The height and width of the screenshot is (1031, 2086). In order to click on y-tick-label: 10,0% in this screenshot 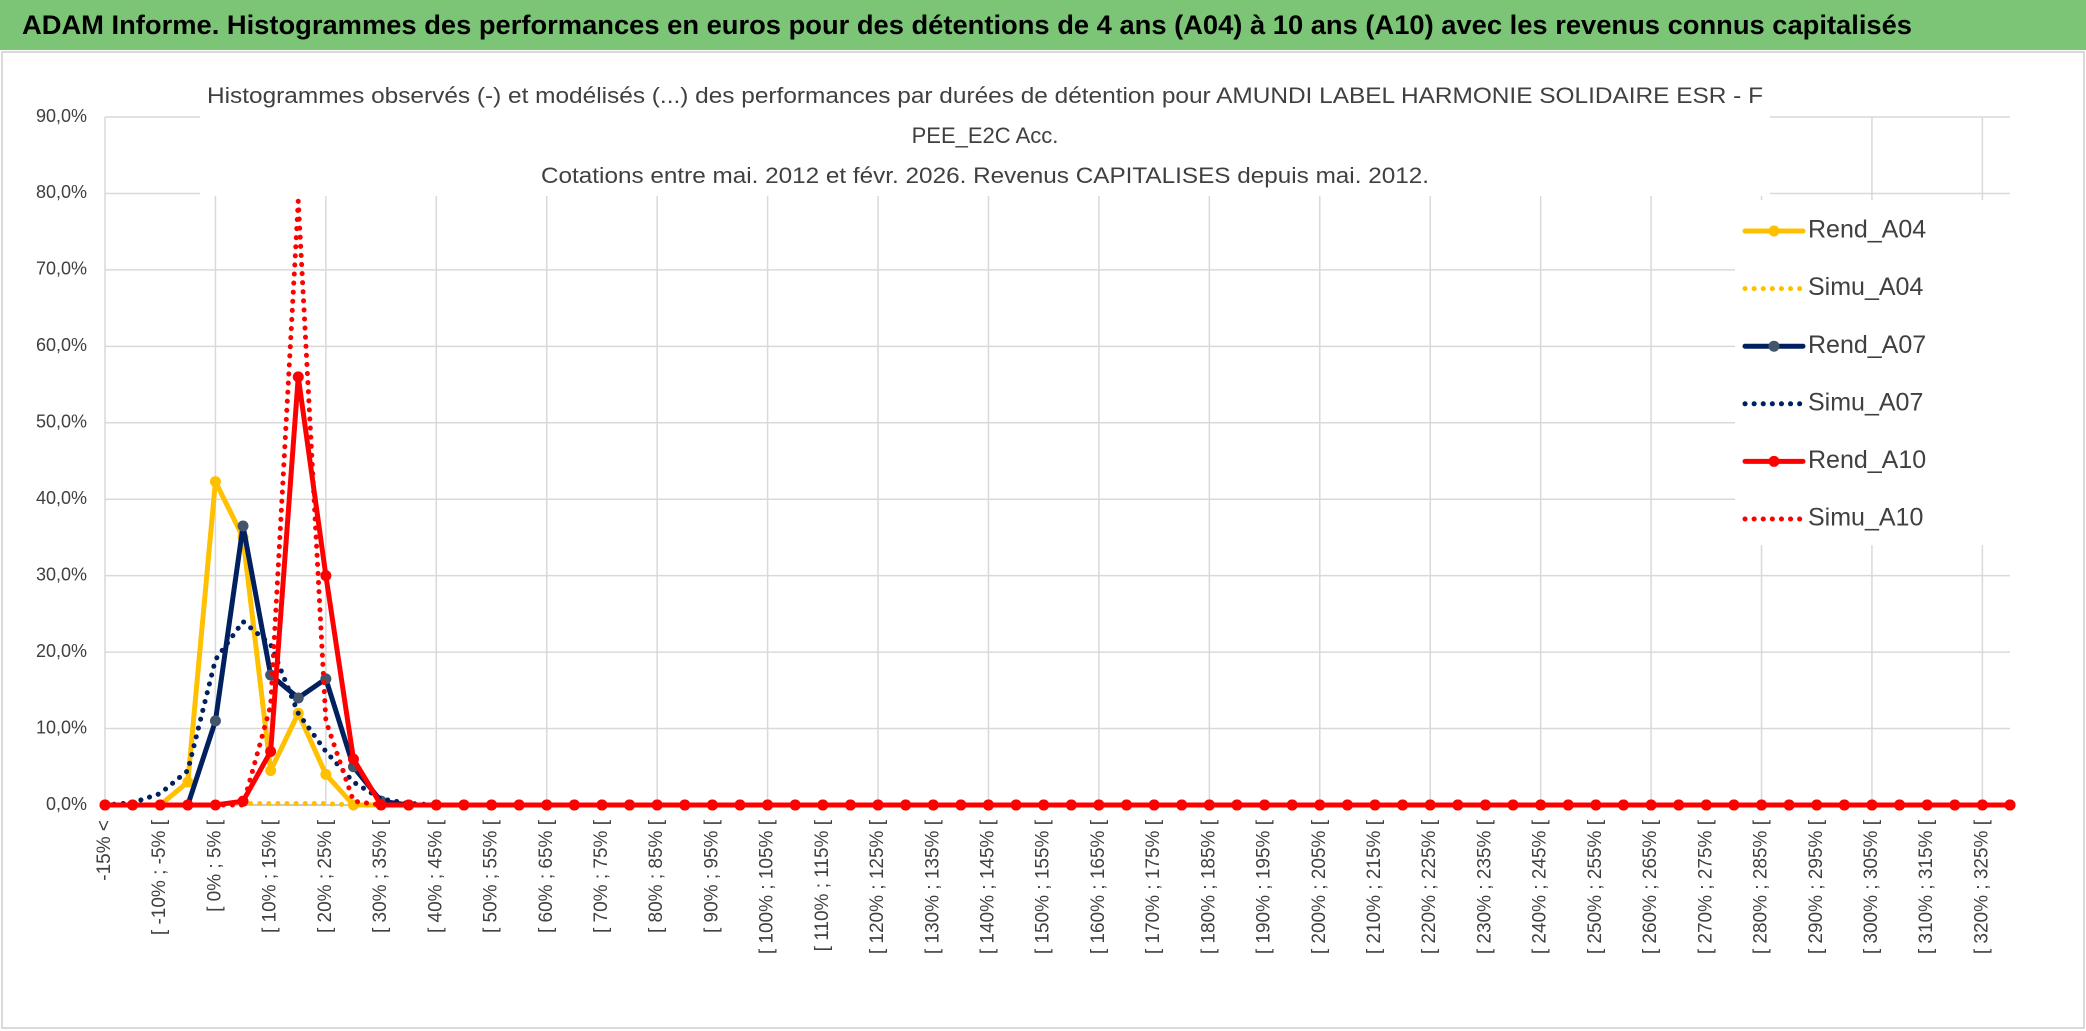, I will do `click(61, 727)`.